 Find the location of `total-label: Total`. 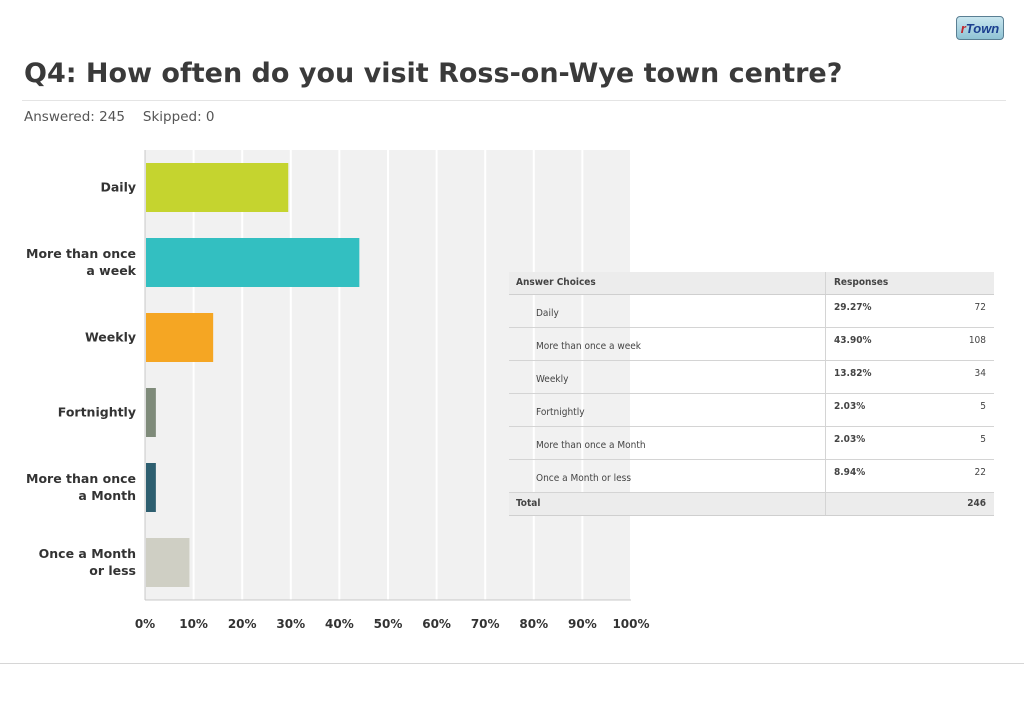

total-label: Total is located at coordinates (528, 503).